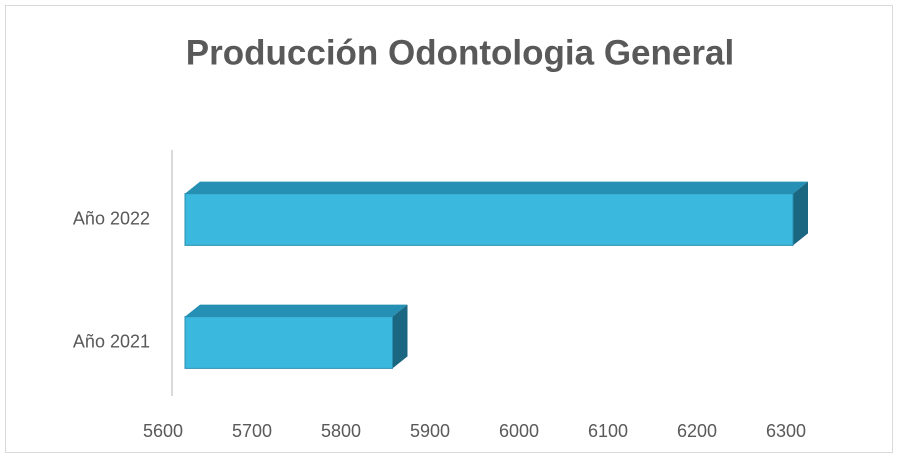  I want to click on y-tick-label: Año 2021, so click(111, 341).